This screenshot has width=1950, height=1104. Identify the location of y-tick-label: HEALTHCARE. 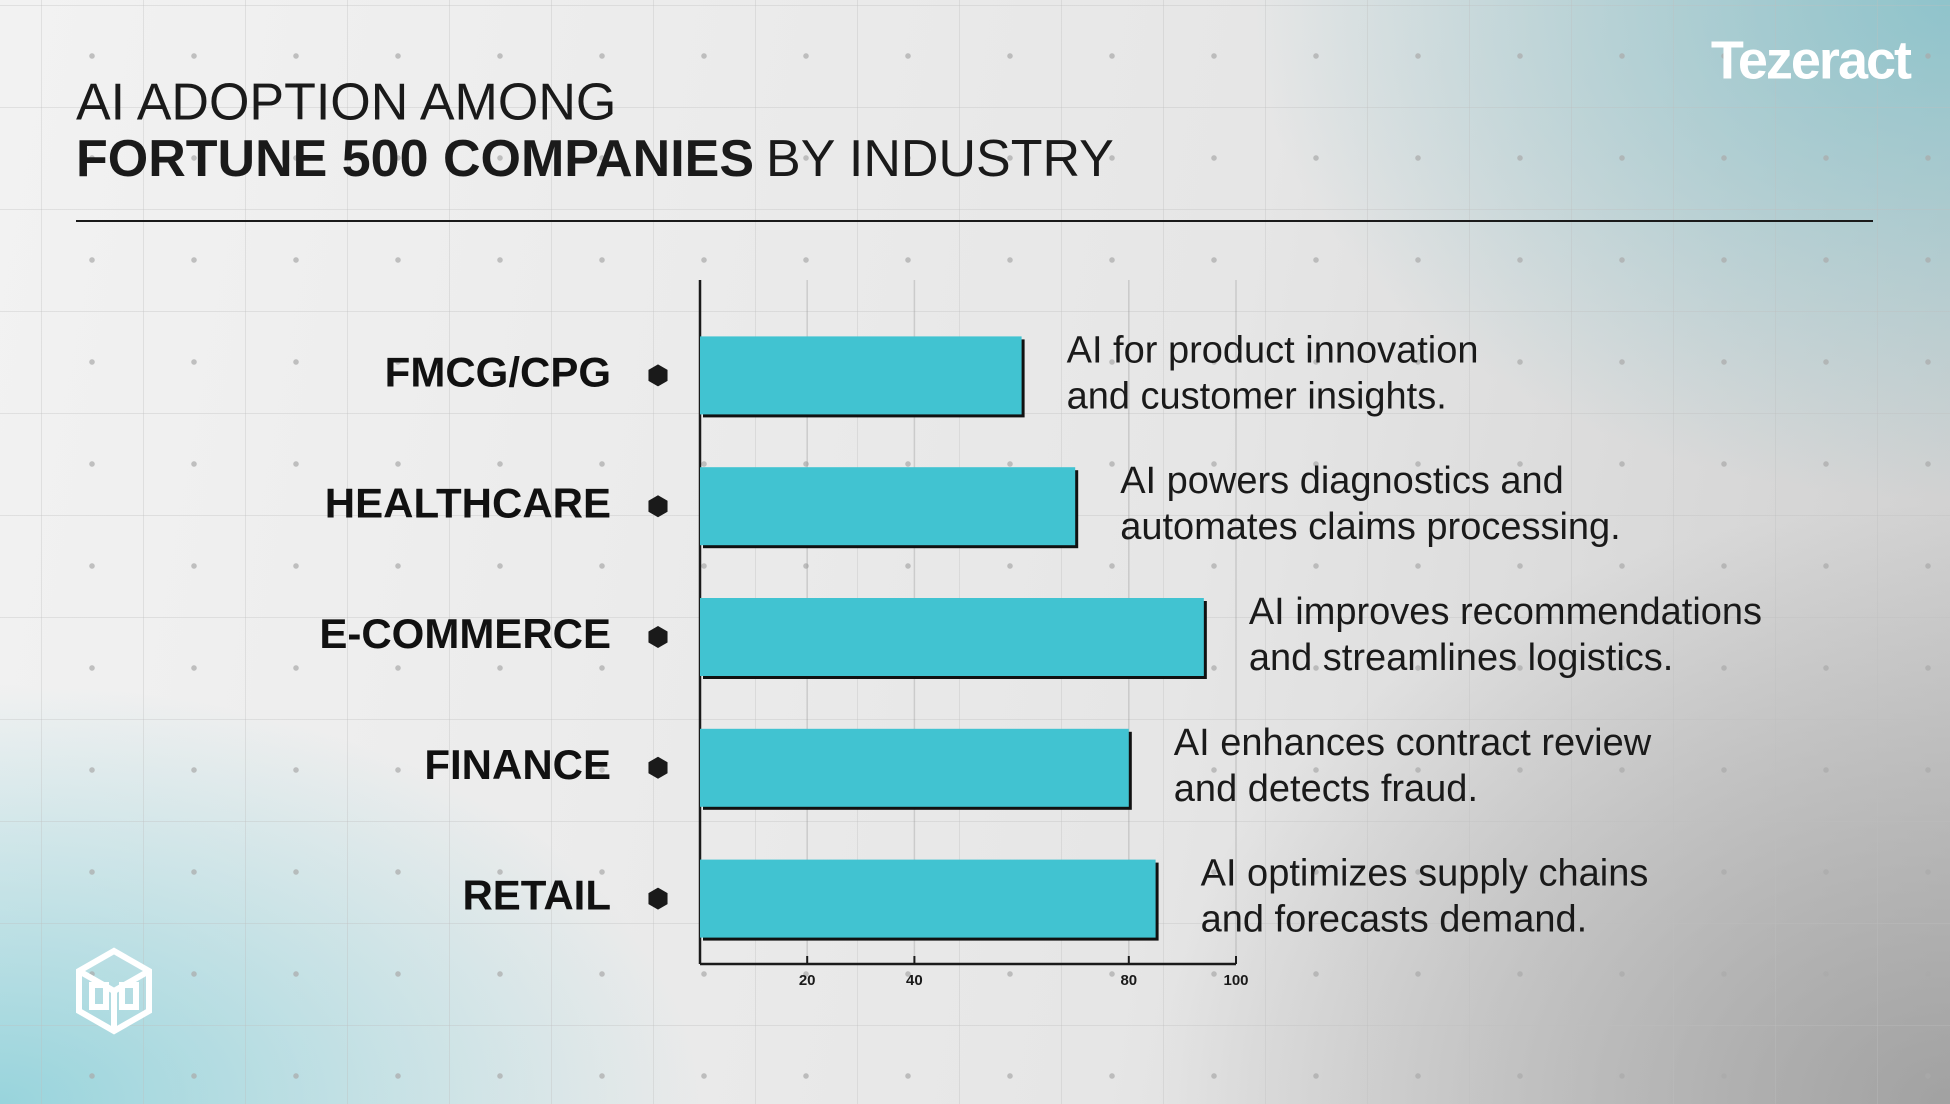
(468, 502).